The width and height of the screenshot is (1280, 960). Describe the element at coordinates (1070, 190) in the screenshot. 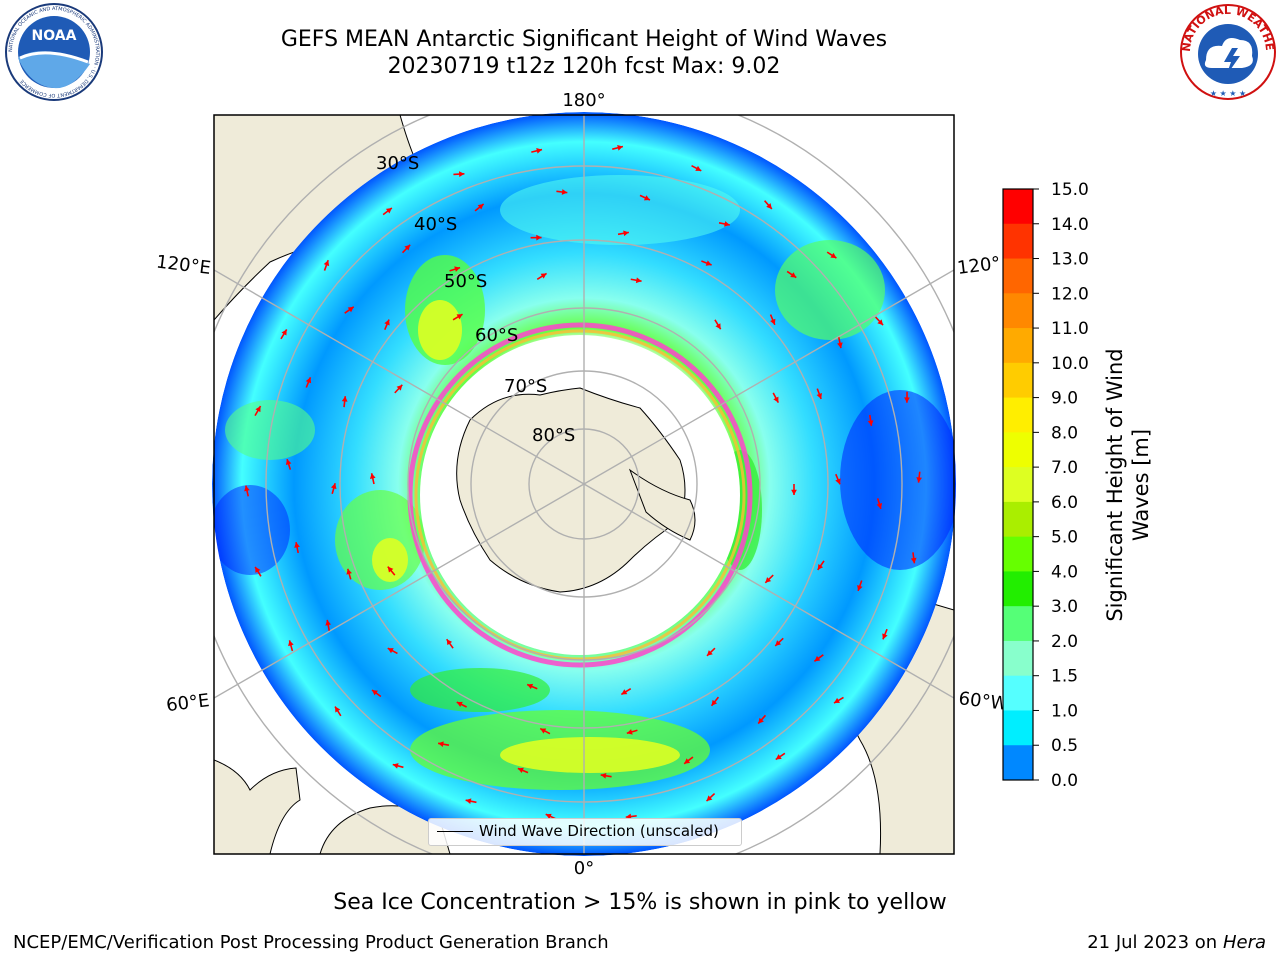

I see `colorbar-tick-label: 15.0` at that location.